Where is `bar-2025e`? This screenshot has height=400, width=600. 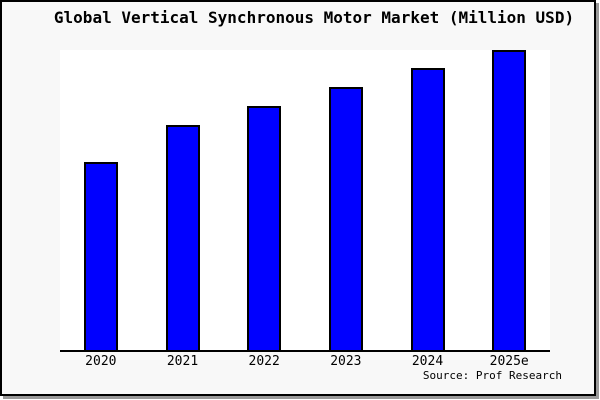 bar-2025e is located at coordinates (509, 200).